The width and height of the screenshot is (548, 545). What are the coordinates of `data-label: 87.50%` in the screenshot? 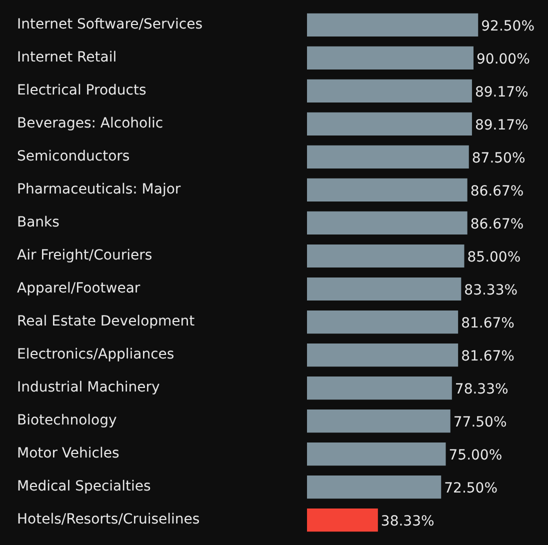 It's located at (499, 158).